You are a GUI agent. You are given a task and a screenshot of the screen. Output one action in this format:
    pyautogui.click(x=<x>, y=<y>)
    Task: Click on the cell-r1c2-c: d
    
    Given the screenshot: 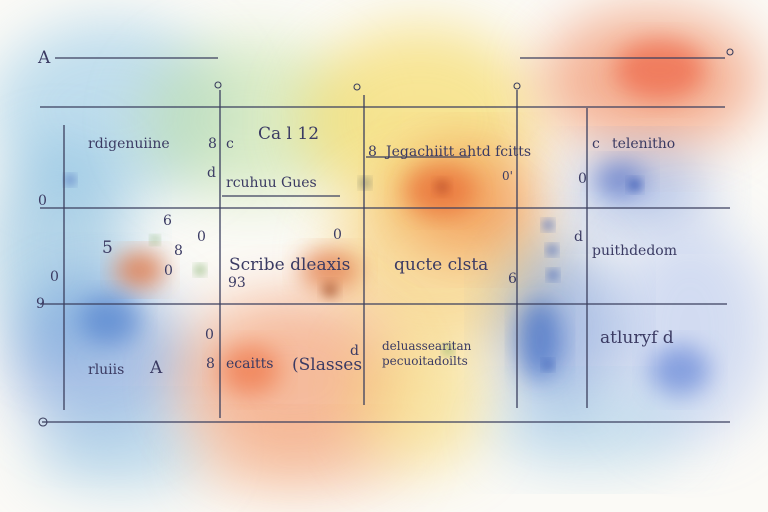 What is the action you would take?
    pyautogui.click(x=211, y=173)
    